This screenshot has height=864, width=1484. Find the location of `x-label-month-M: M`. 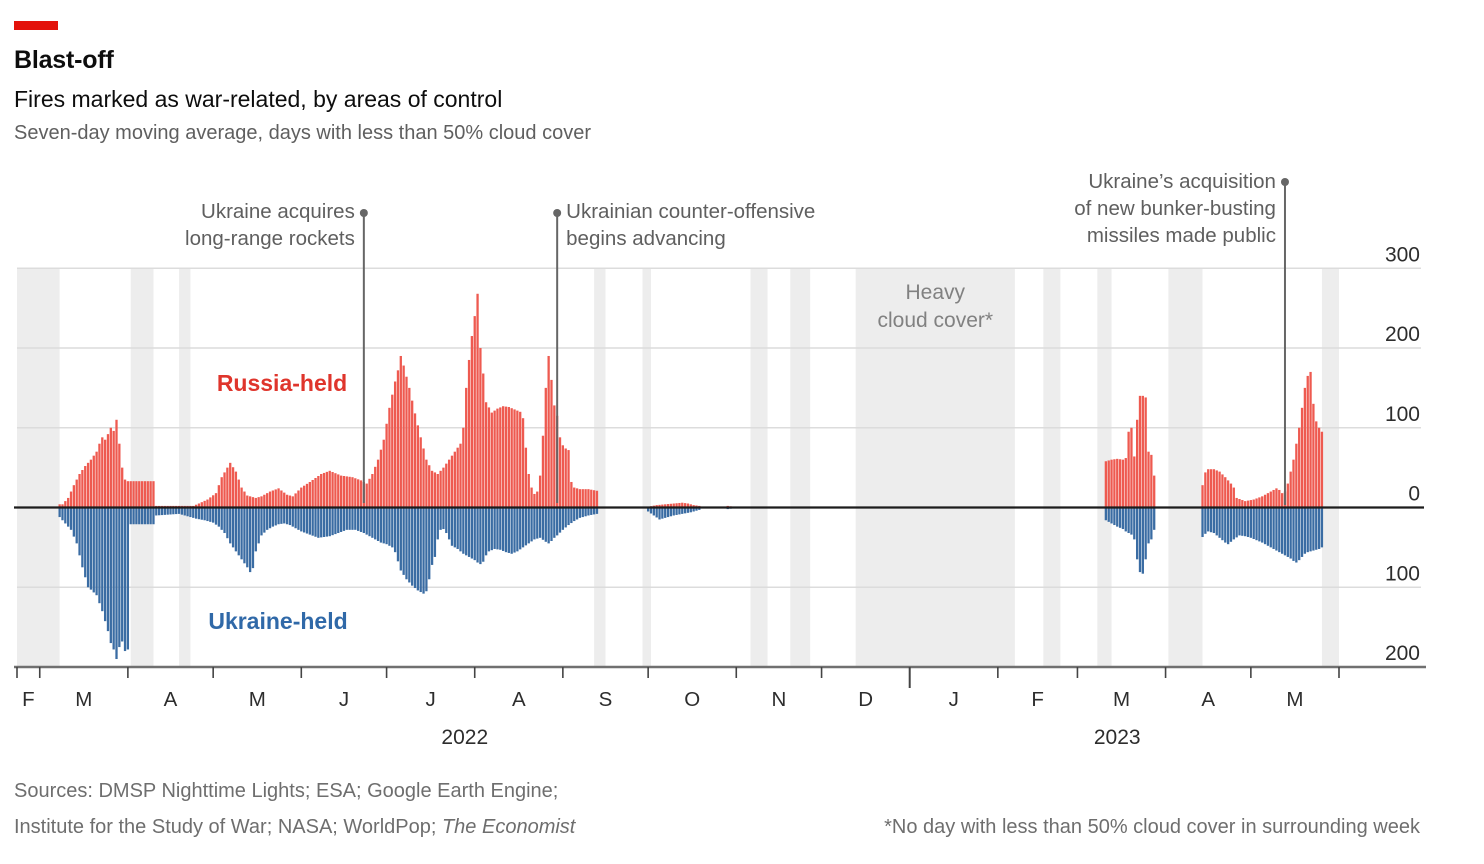

x-label-month-M: M is located at coordinates (257, 699).